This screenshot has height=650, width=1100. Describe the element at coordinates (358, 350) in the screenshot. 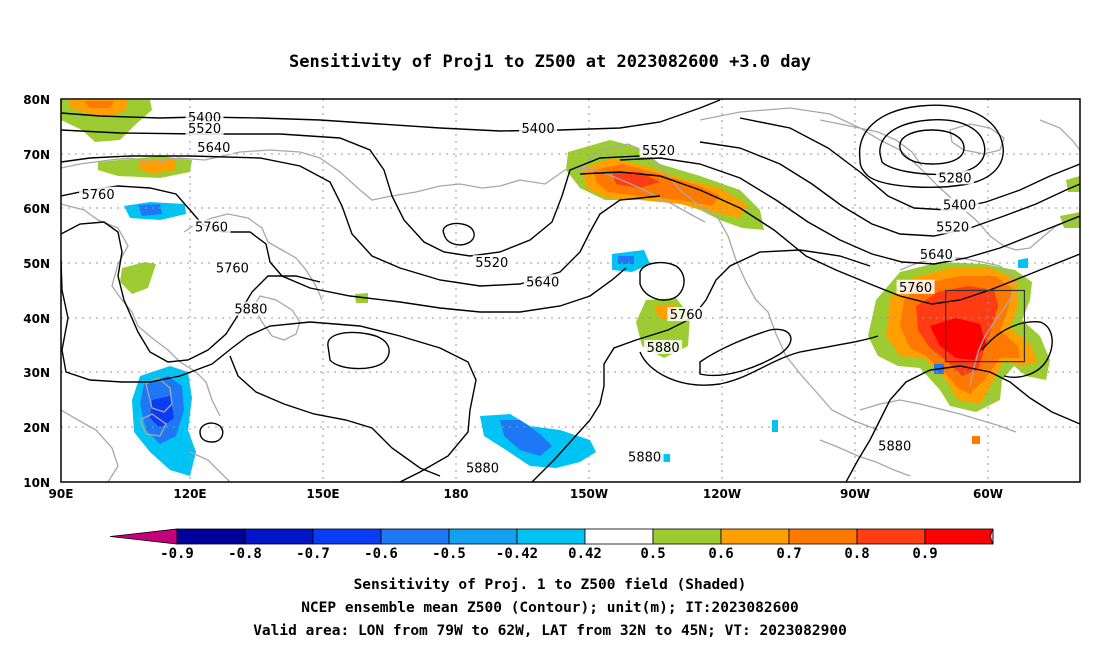

I see `contour-5880-closed` at that location.